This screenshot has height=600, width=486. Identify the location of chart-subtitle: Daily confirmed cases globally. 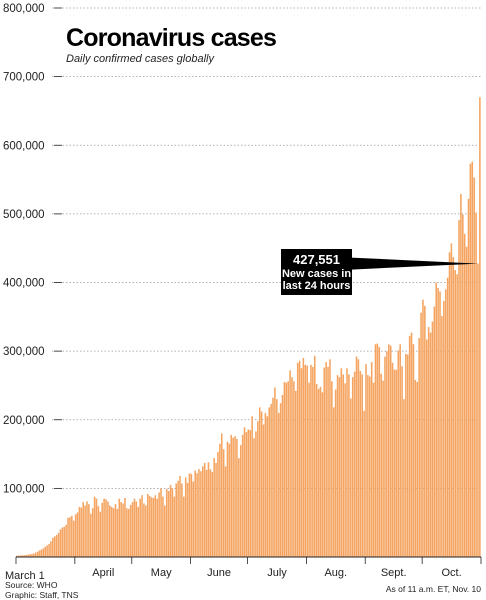
(140, 59).